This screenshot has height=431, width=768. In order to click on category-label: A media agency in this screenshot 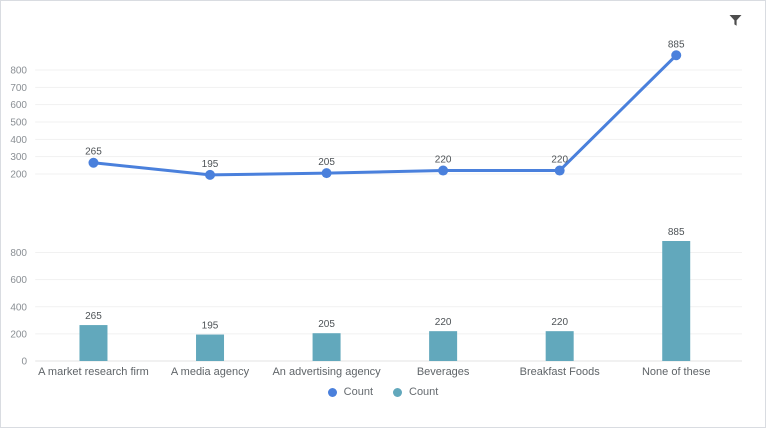, I will do `click(210, 372)`.